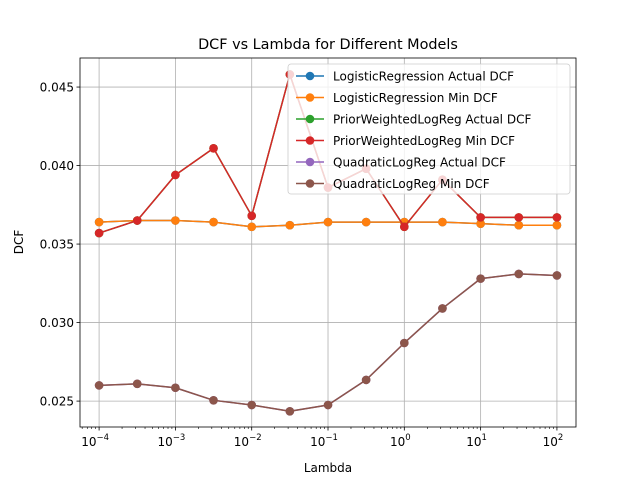  Describe the element at coordinates (411, 184) in the screenshot. I see `legend-entry-label: QuadraticLogReg Min DCF` at that location.